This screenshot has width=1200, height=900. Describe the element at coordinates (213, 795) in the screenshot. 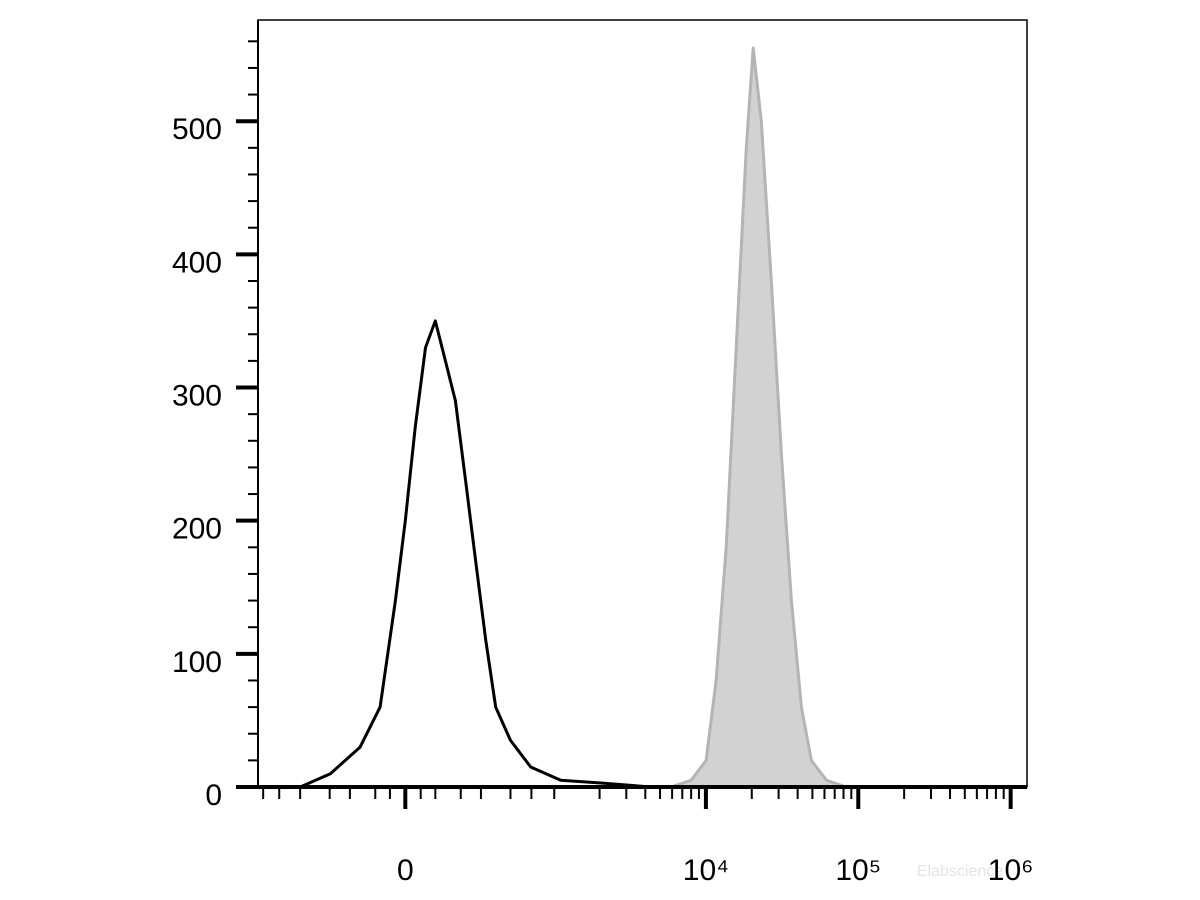

I see `y-tick-label: 0` at that location.